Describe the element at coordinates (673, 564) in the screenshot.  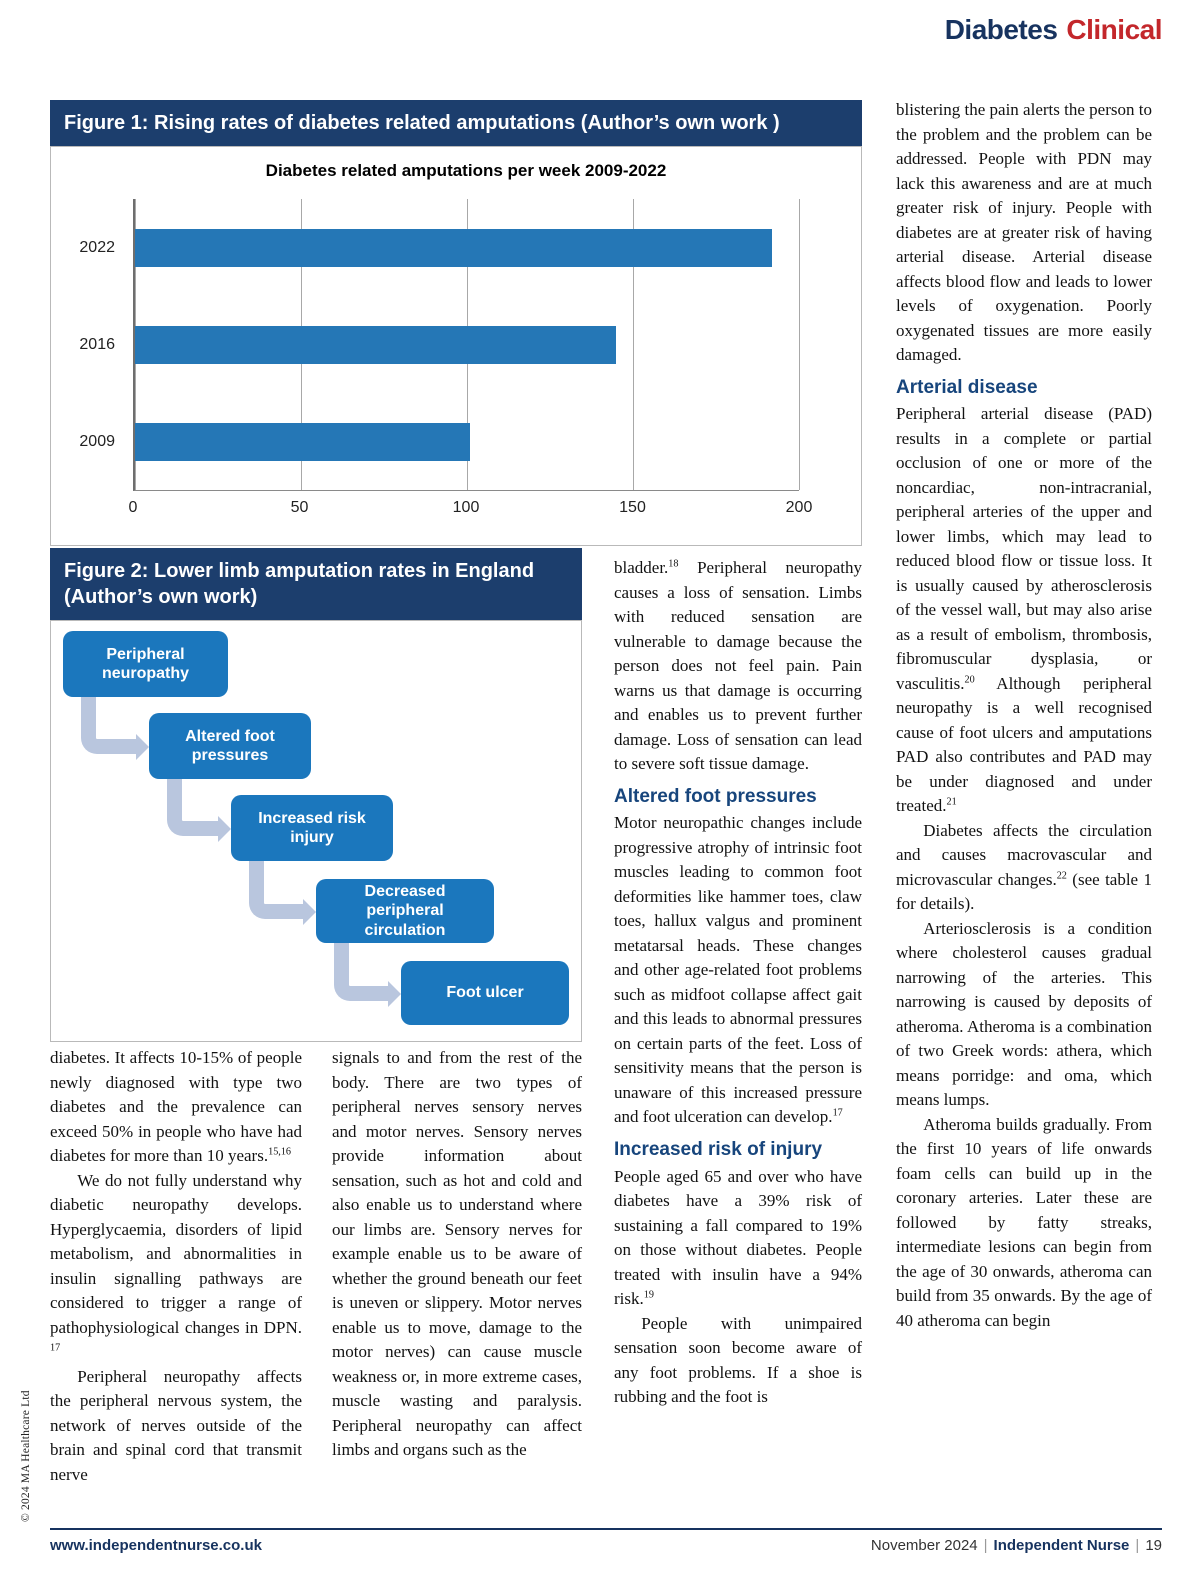
I see `reference-superscript: 18` at that location.